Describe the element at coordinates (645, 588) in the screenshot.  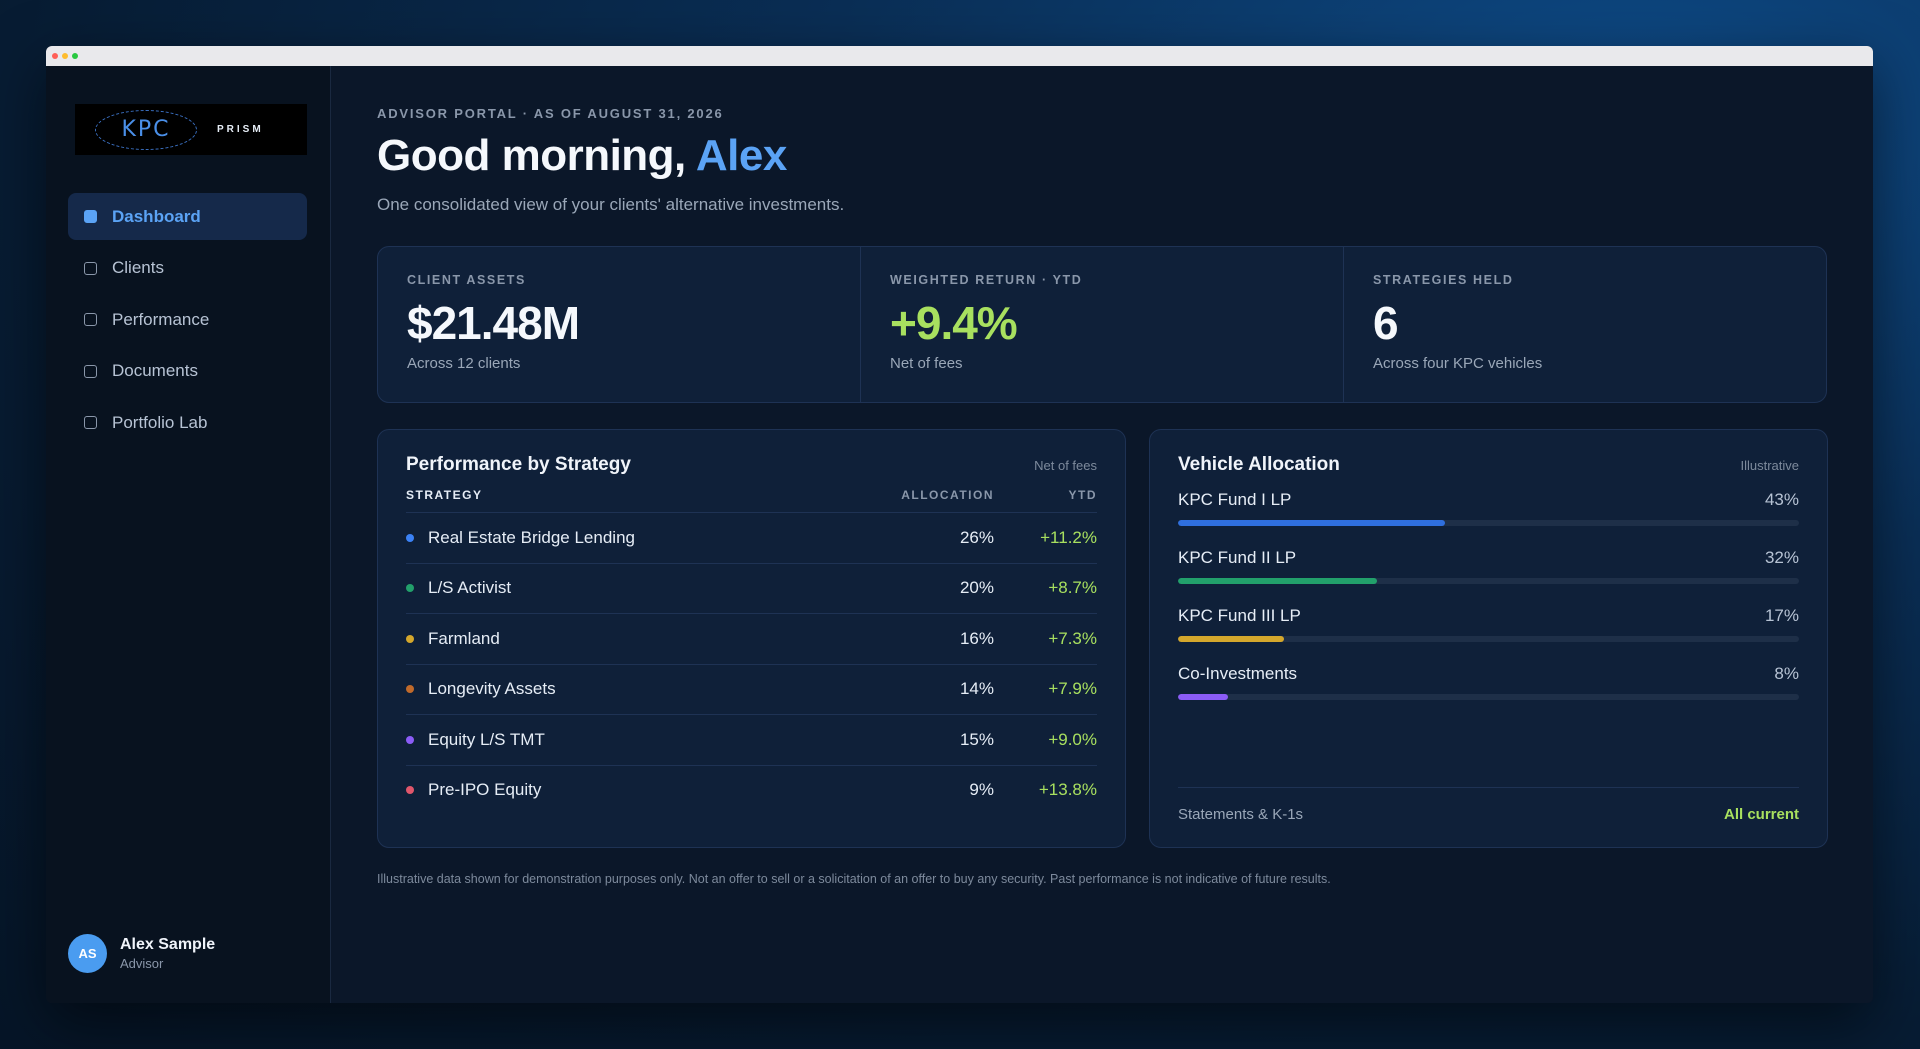
I see `strategy-cell: L/S Activist` at that location.